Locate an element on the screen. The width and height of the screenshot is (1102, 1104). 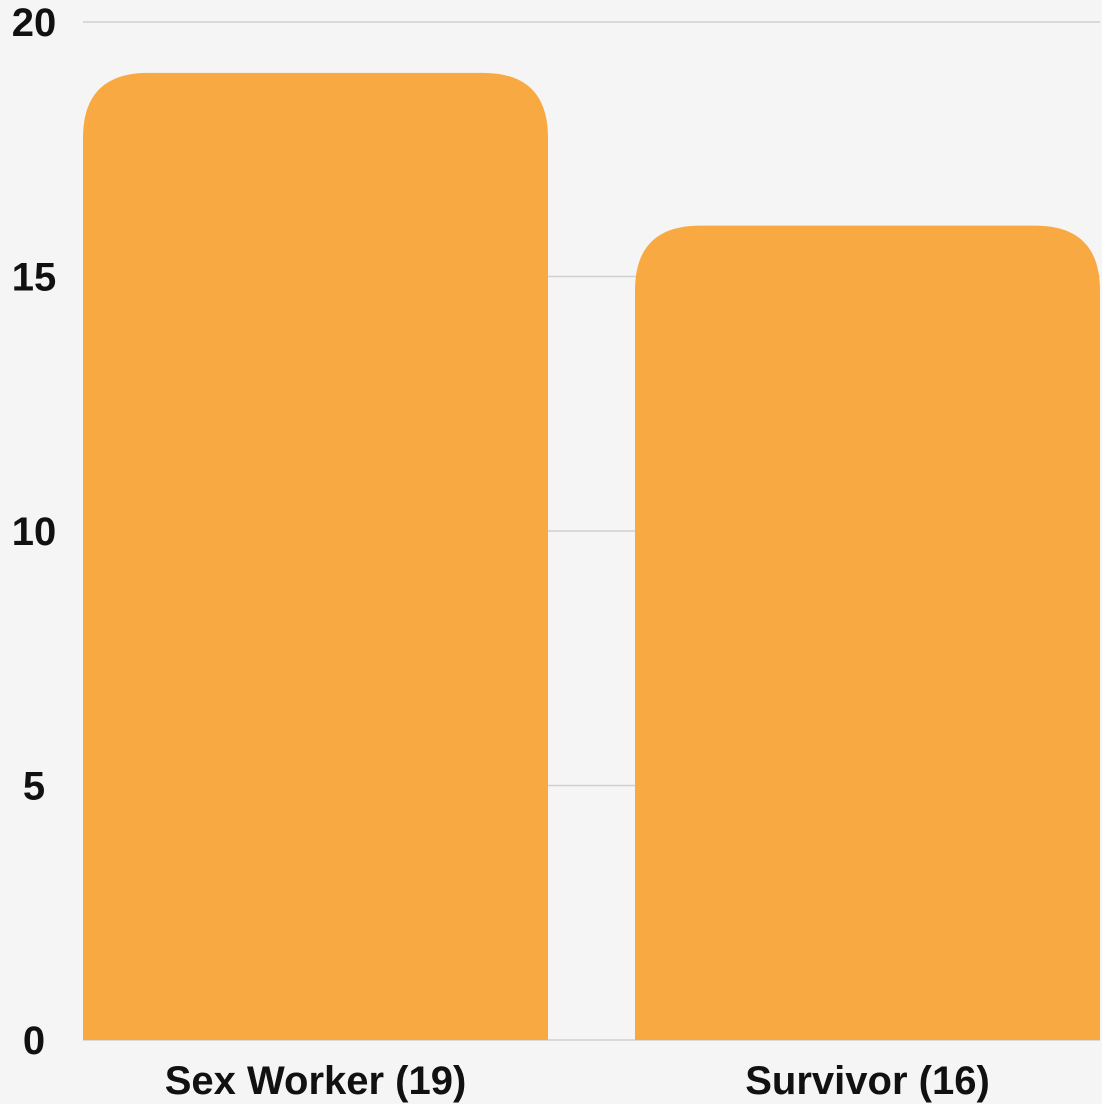
y-tick-label: 5 is located at coordinates (34, 787).